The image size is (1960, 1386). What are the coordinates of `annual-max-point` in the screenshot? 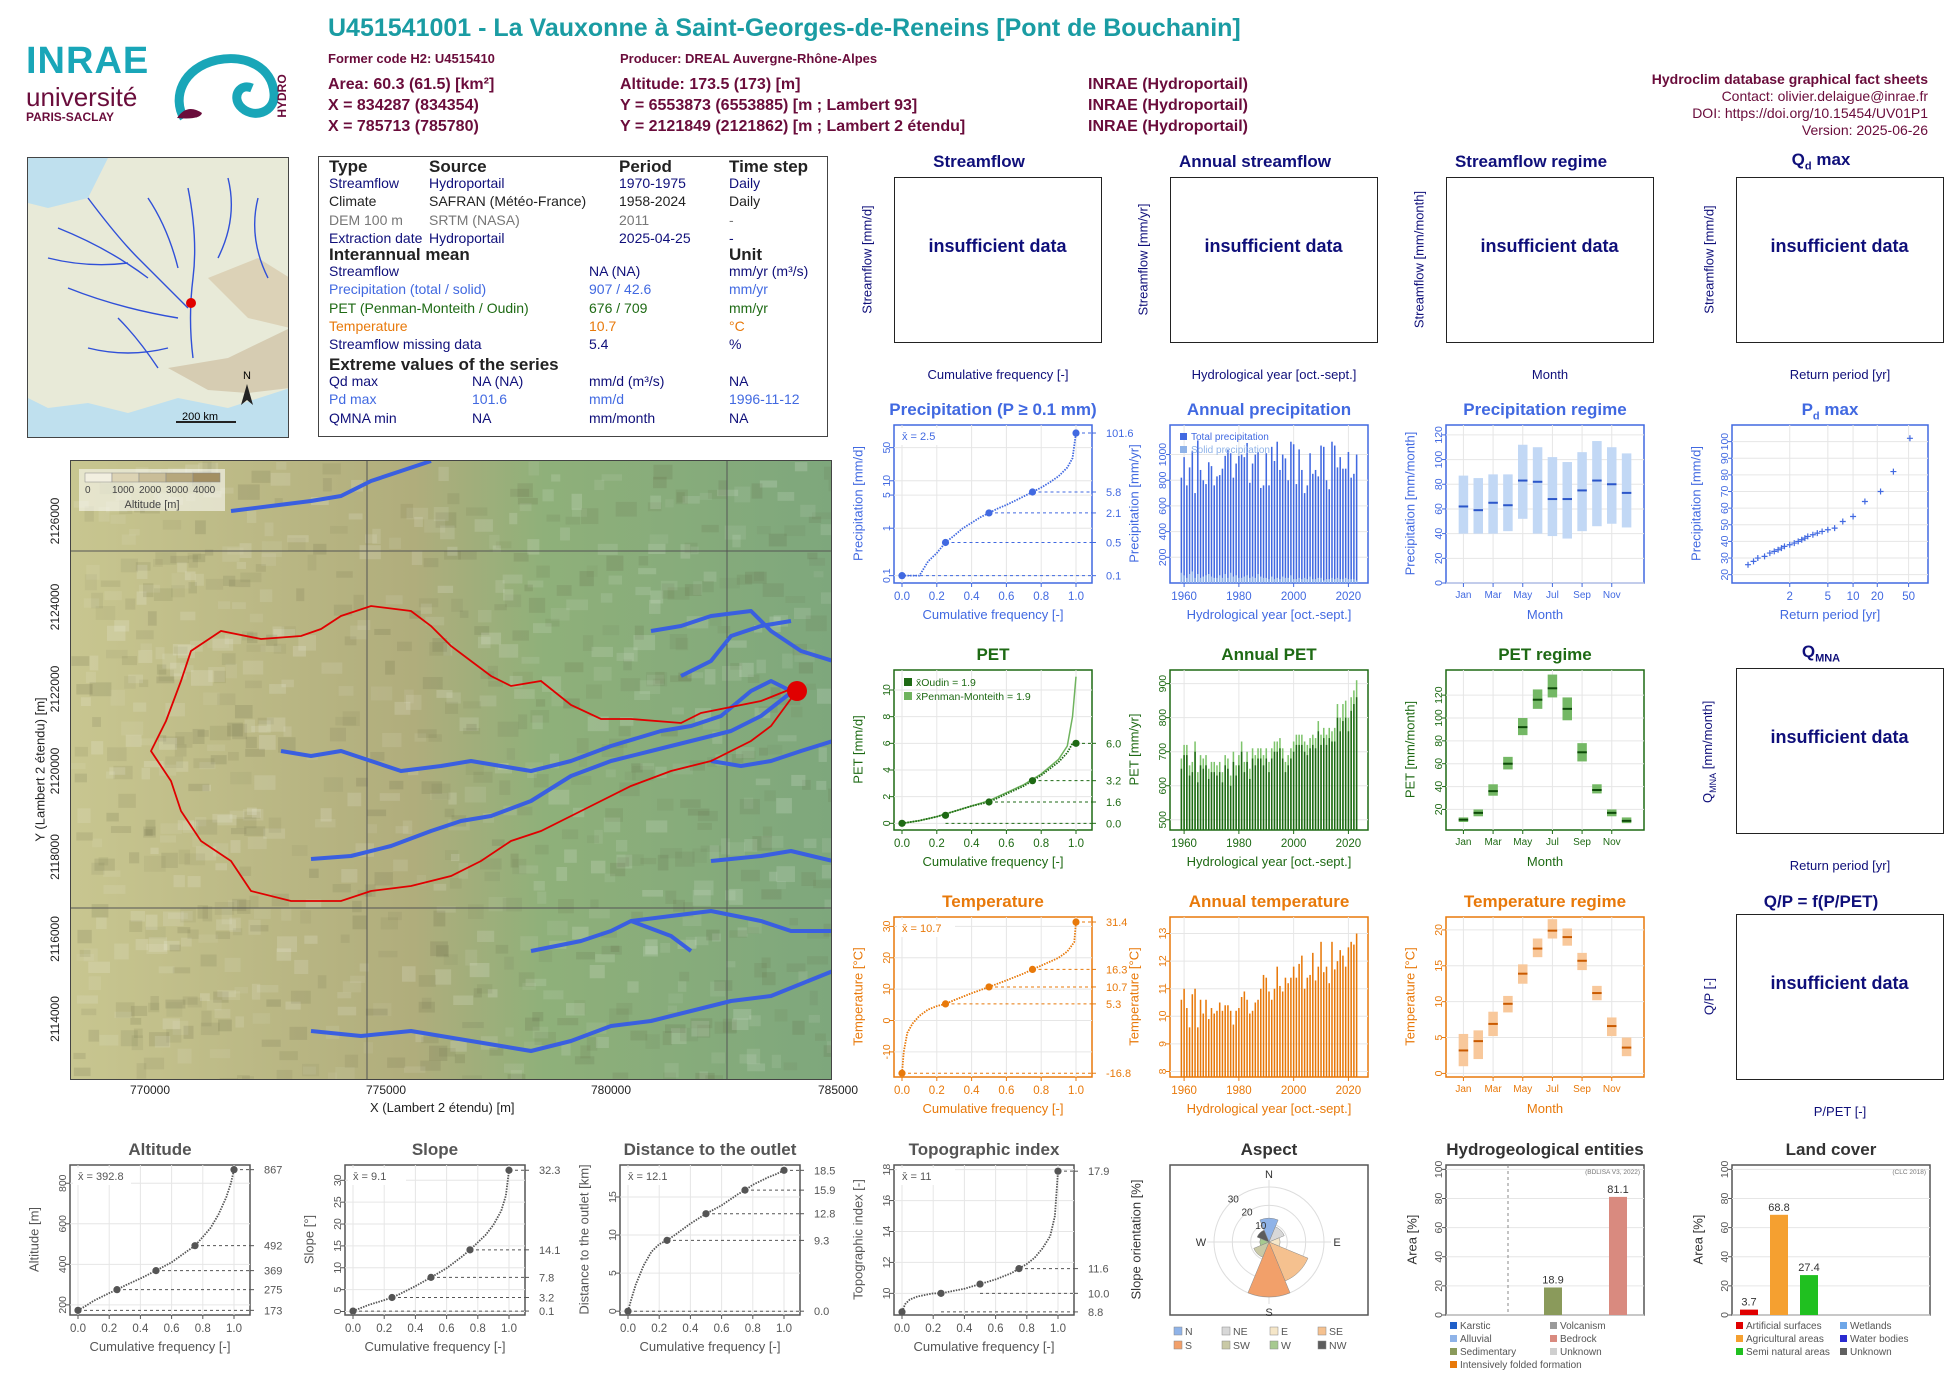 It's located at (1812, 534).